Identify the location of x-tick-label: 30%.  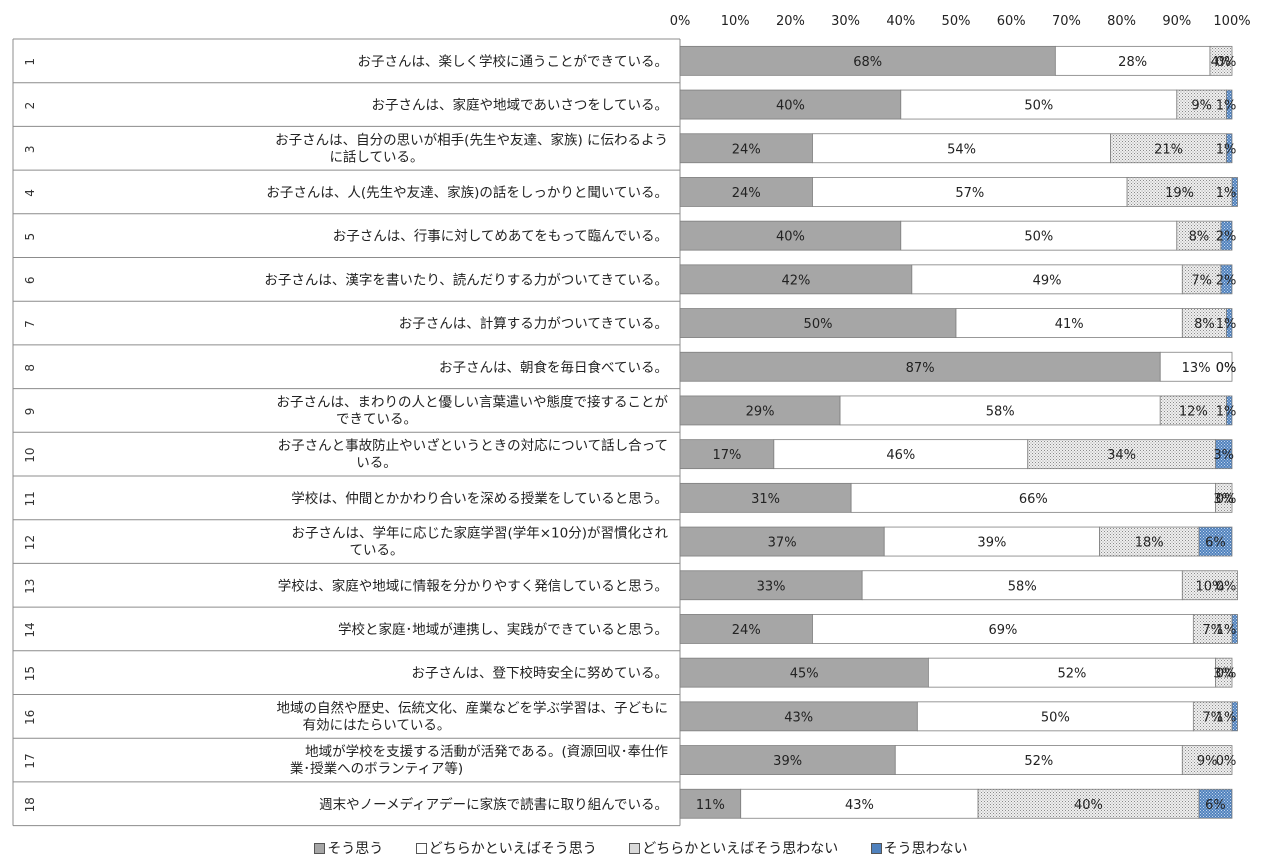
(845, 21).